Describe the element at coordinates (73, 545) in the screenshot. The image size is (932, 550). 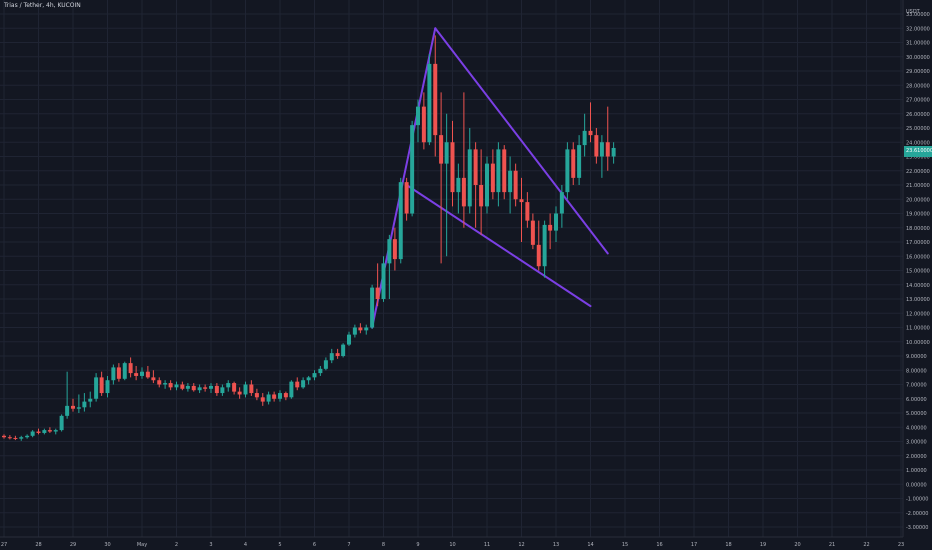
I see `x-tick-label: 29` at that location.